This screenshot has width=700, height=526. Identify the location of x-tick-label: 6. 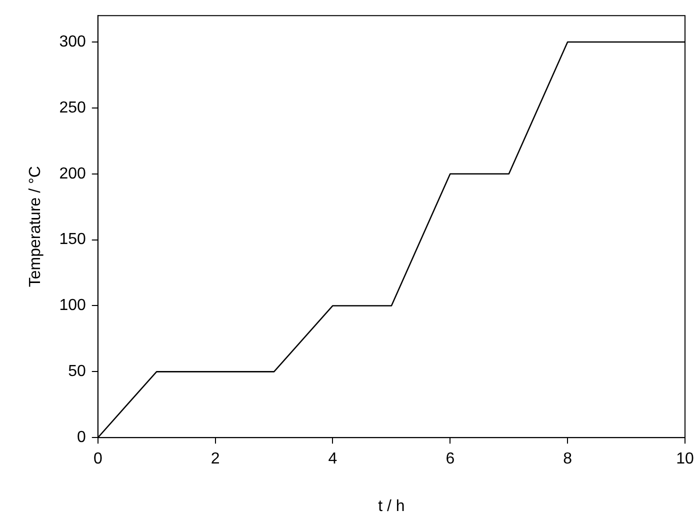
(450, 459).